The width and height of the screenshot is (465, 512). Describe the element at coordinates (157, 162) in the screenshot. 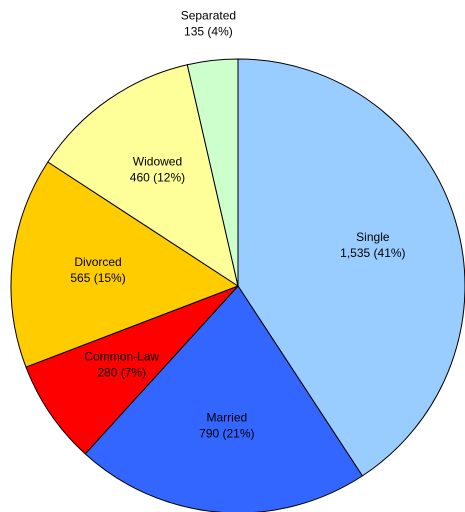

I see `slice-label: Widowed` at that location.